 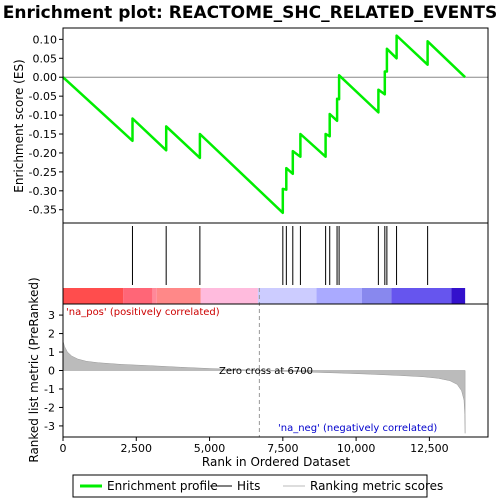 What do you see at coordinates (51, 352) in the screenshot?
I see `metric-y-tick-label: 1` at bounding box center [51, 352].